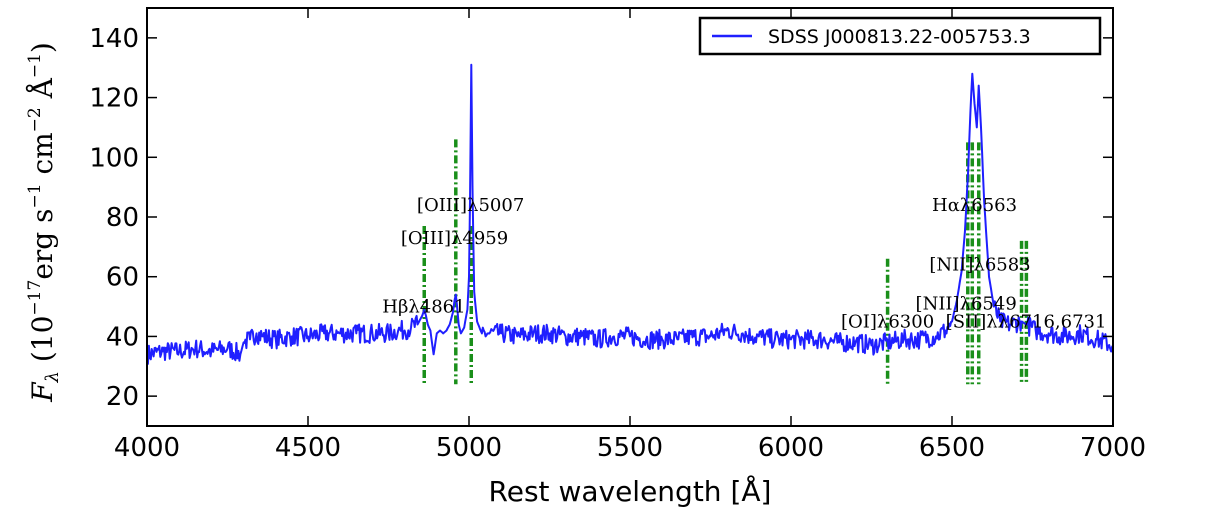  Describe the element at coordinates (791, 448) in the screenshot. I see `x-tick-label: 6000` at that location.